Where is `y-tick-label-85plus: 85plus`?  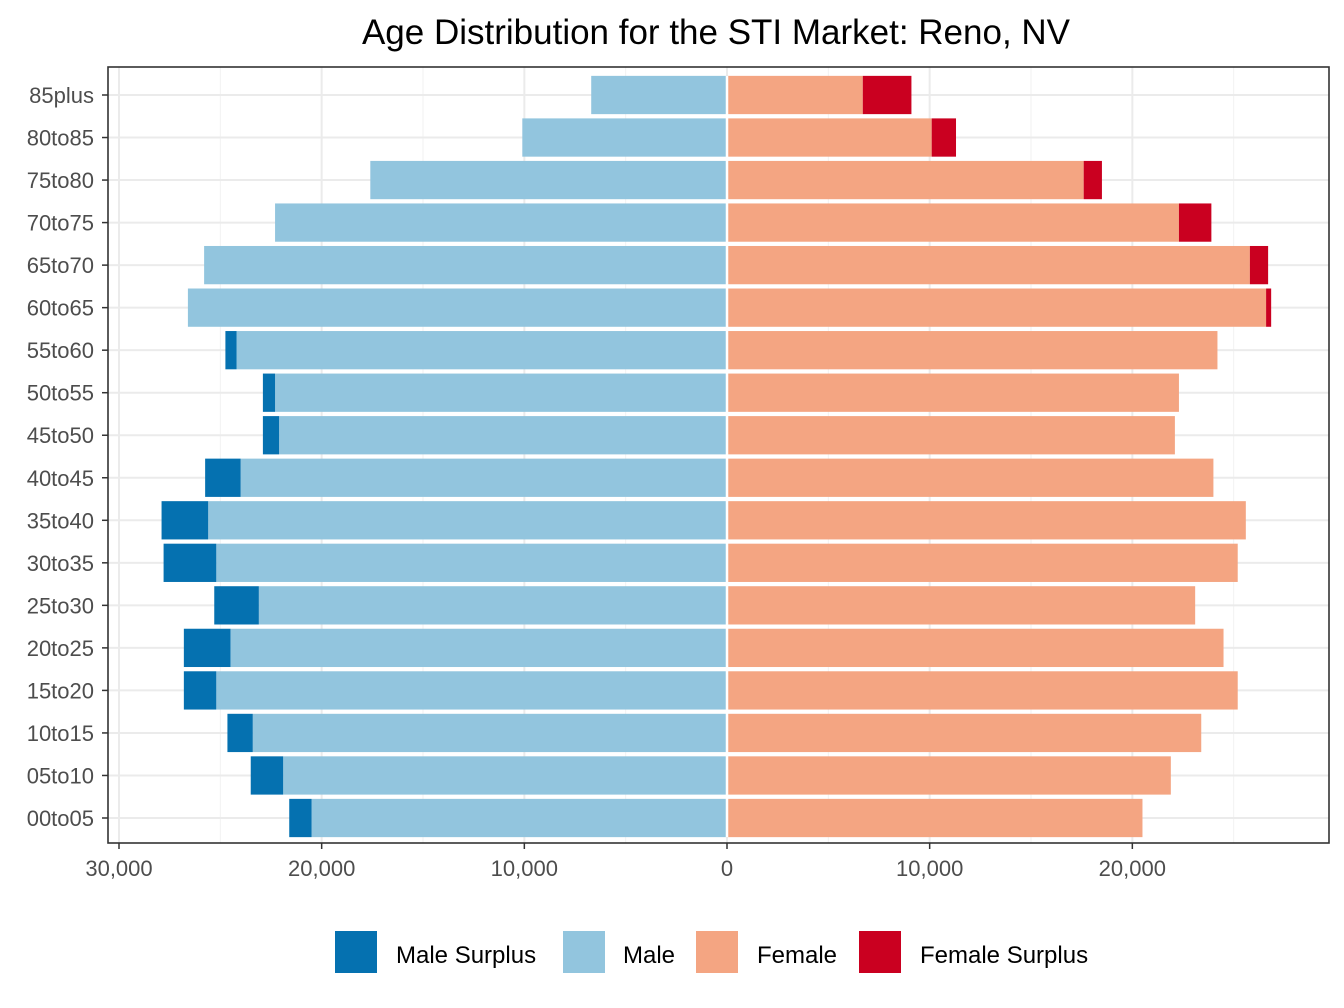
y-tick-label-85plus: 85plus is located at coordinates (61, 95).